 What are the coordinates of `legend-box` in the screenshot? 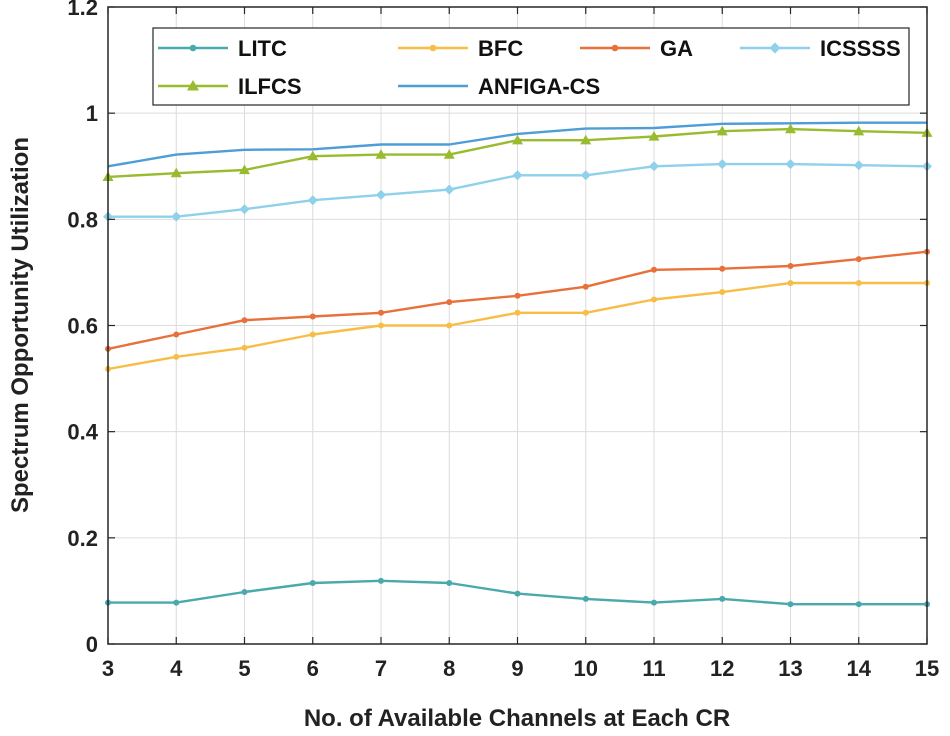 It's located at (531, 66).